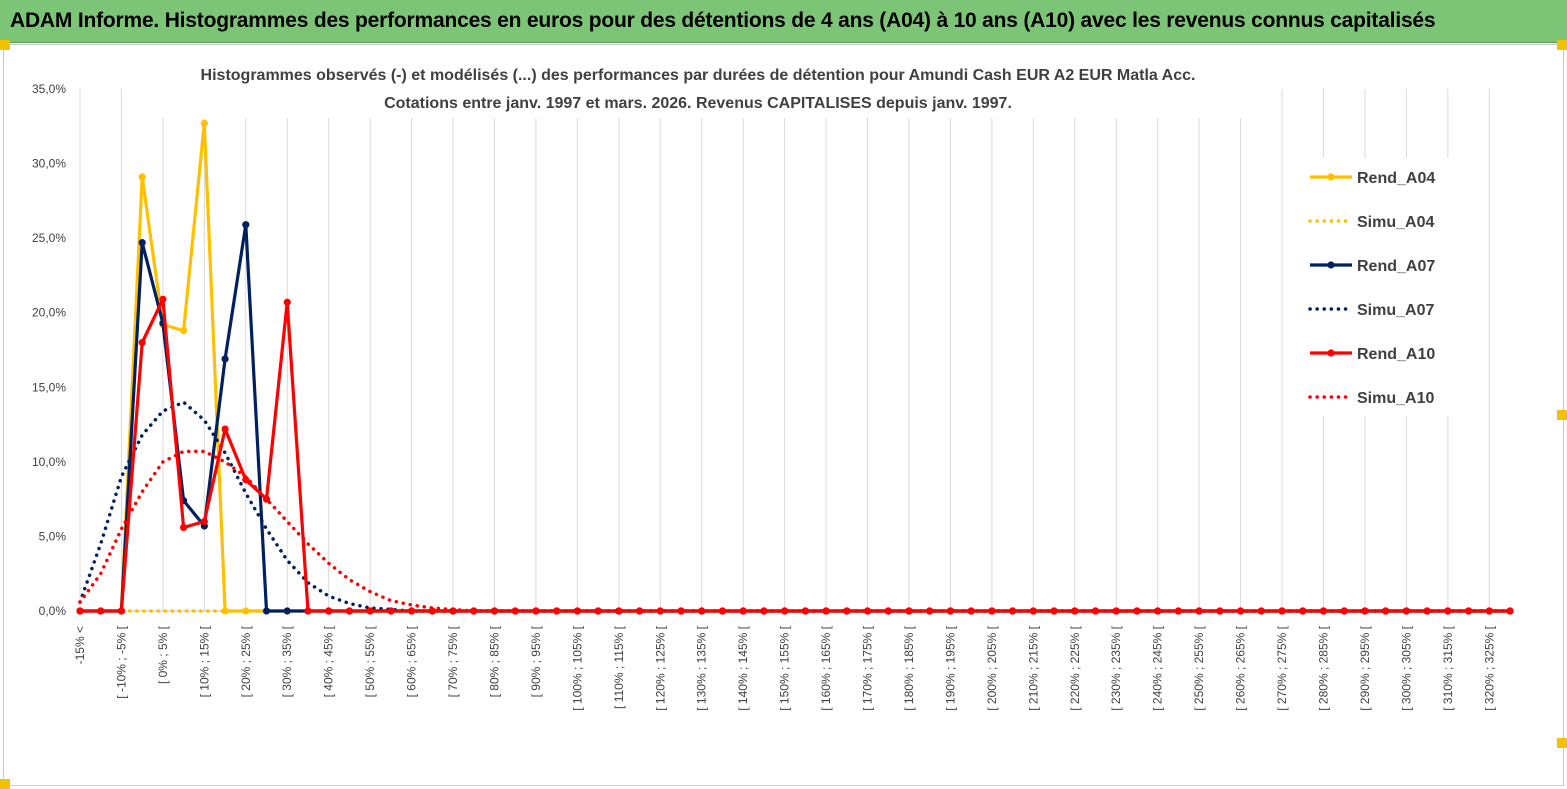 The image size is (1567, 789). Describe the element at coordinates (412, 661) in the screenshot. I see `x-tick-label: [ 60% ; 65% [` at that location.